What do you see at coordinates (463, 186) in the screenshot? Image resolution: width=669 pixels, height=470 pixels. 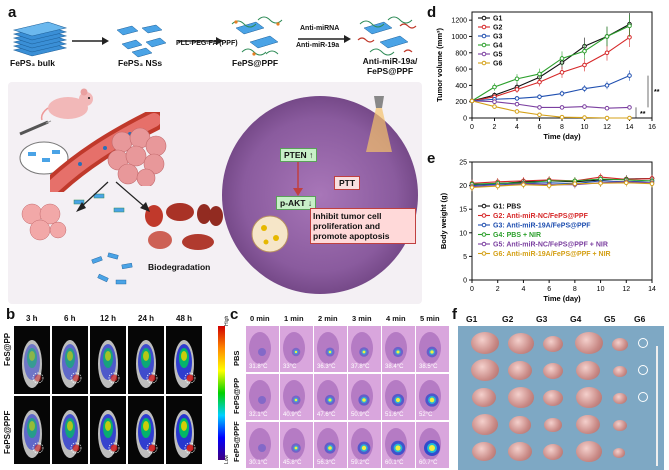 I see `y-tick-label: 20` at bounding box center [463, 186].